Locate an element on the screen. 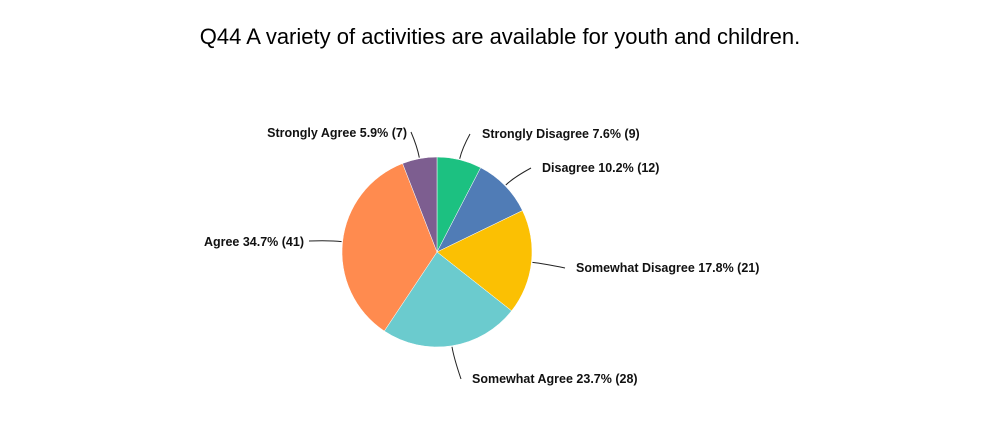 The width and height of the screenshot is (1000, 430). slice-label: Strongly Agree 5.9% (7) is located at coordinates (337, 133).